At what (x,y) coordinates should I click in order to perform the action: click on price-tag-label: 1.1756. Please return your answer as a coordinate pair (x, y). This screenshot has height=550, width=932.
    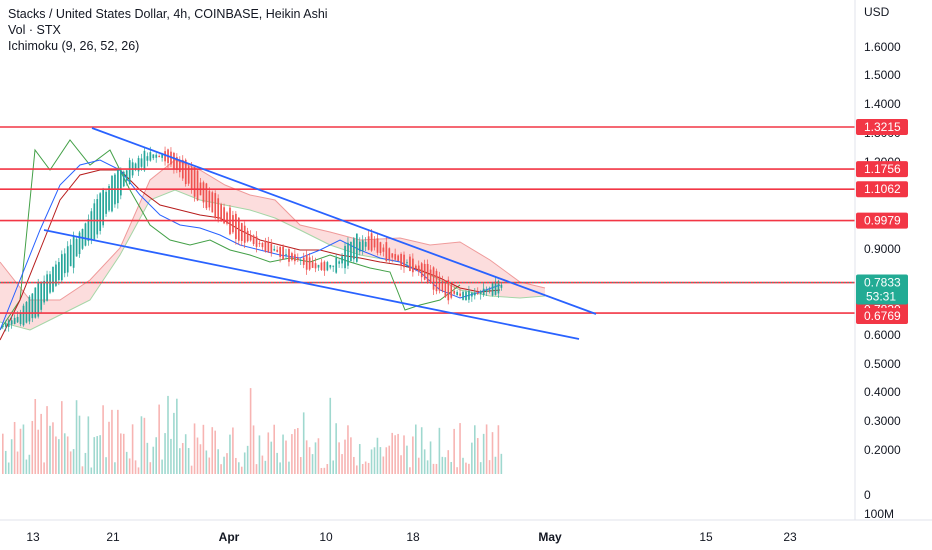
    Looking at the image, I should click on (882, 169).